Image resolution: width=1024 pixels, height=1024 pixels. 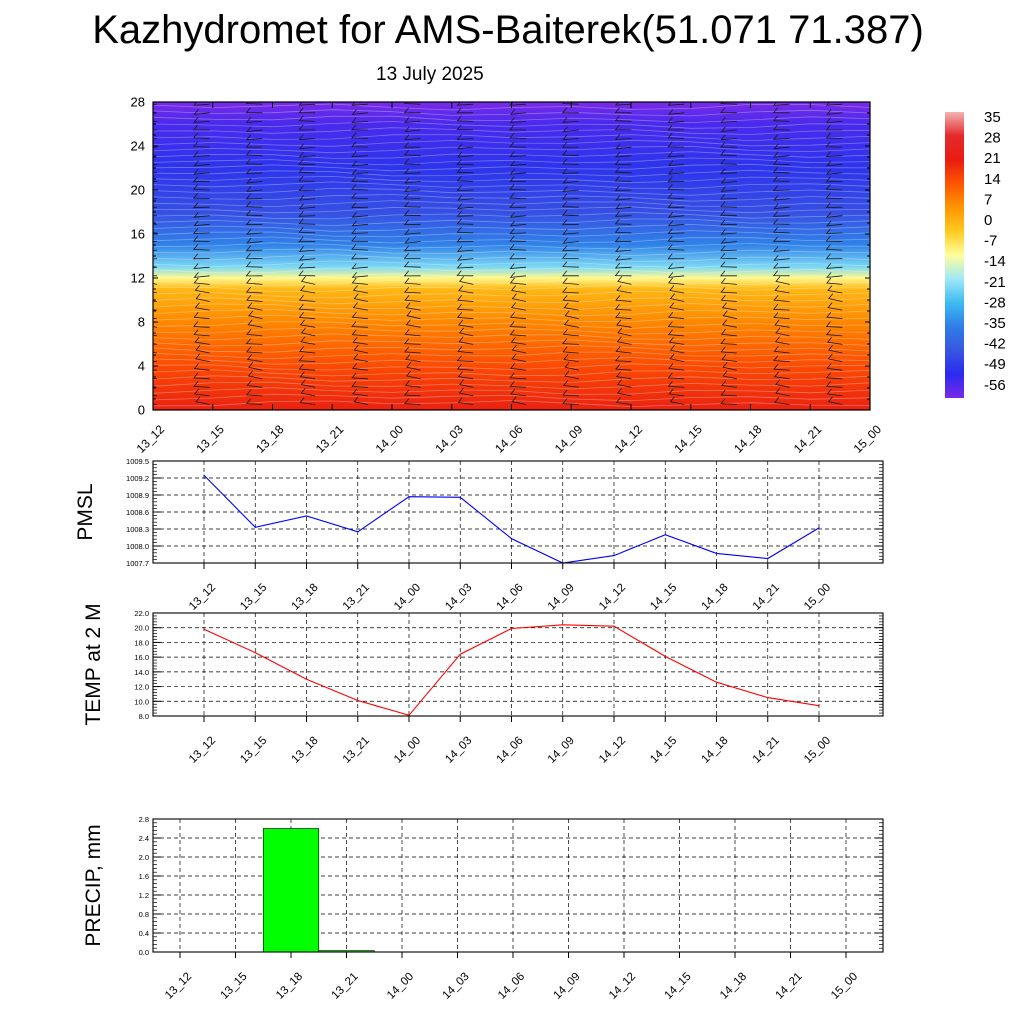 What do you see at coordinates (567, 986) in the screenshot?
I see `x-tick-label: 14_09` at bounding box center [567, 986].